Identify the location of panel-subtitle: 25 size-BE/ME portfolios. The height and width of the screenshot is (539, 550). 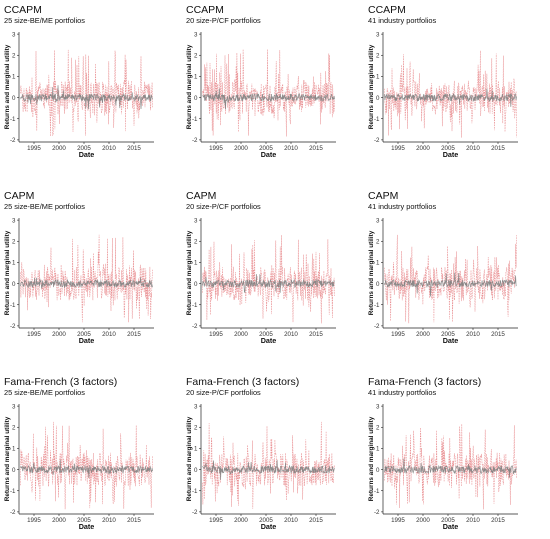
(44, 206).